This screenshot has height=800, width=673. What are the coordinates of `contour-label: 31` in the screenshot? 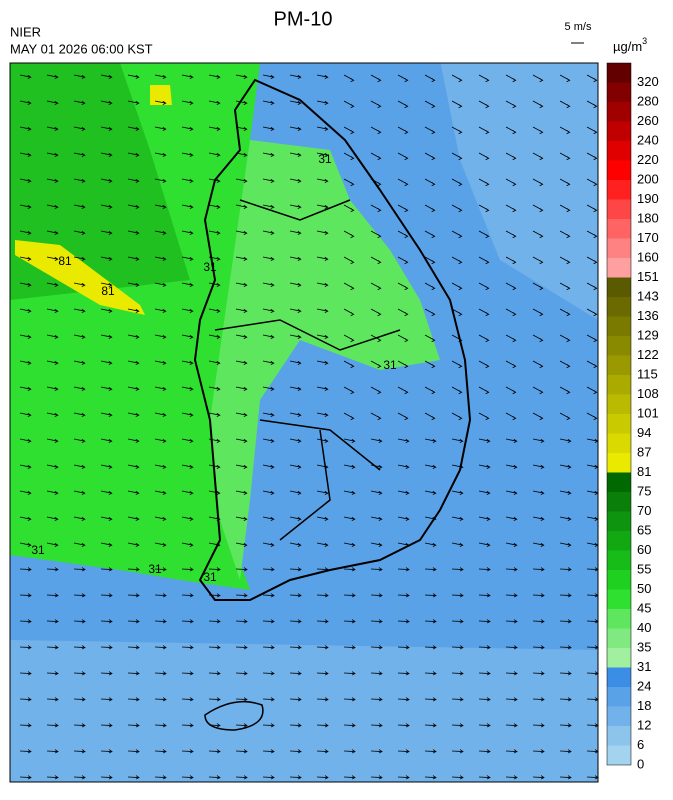 It's located at (390, 365).